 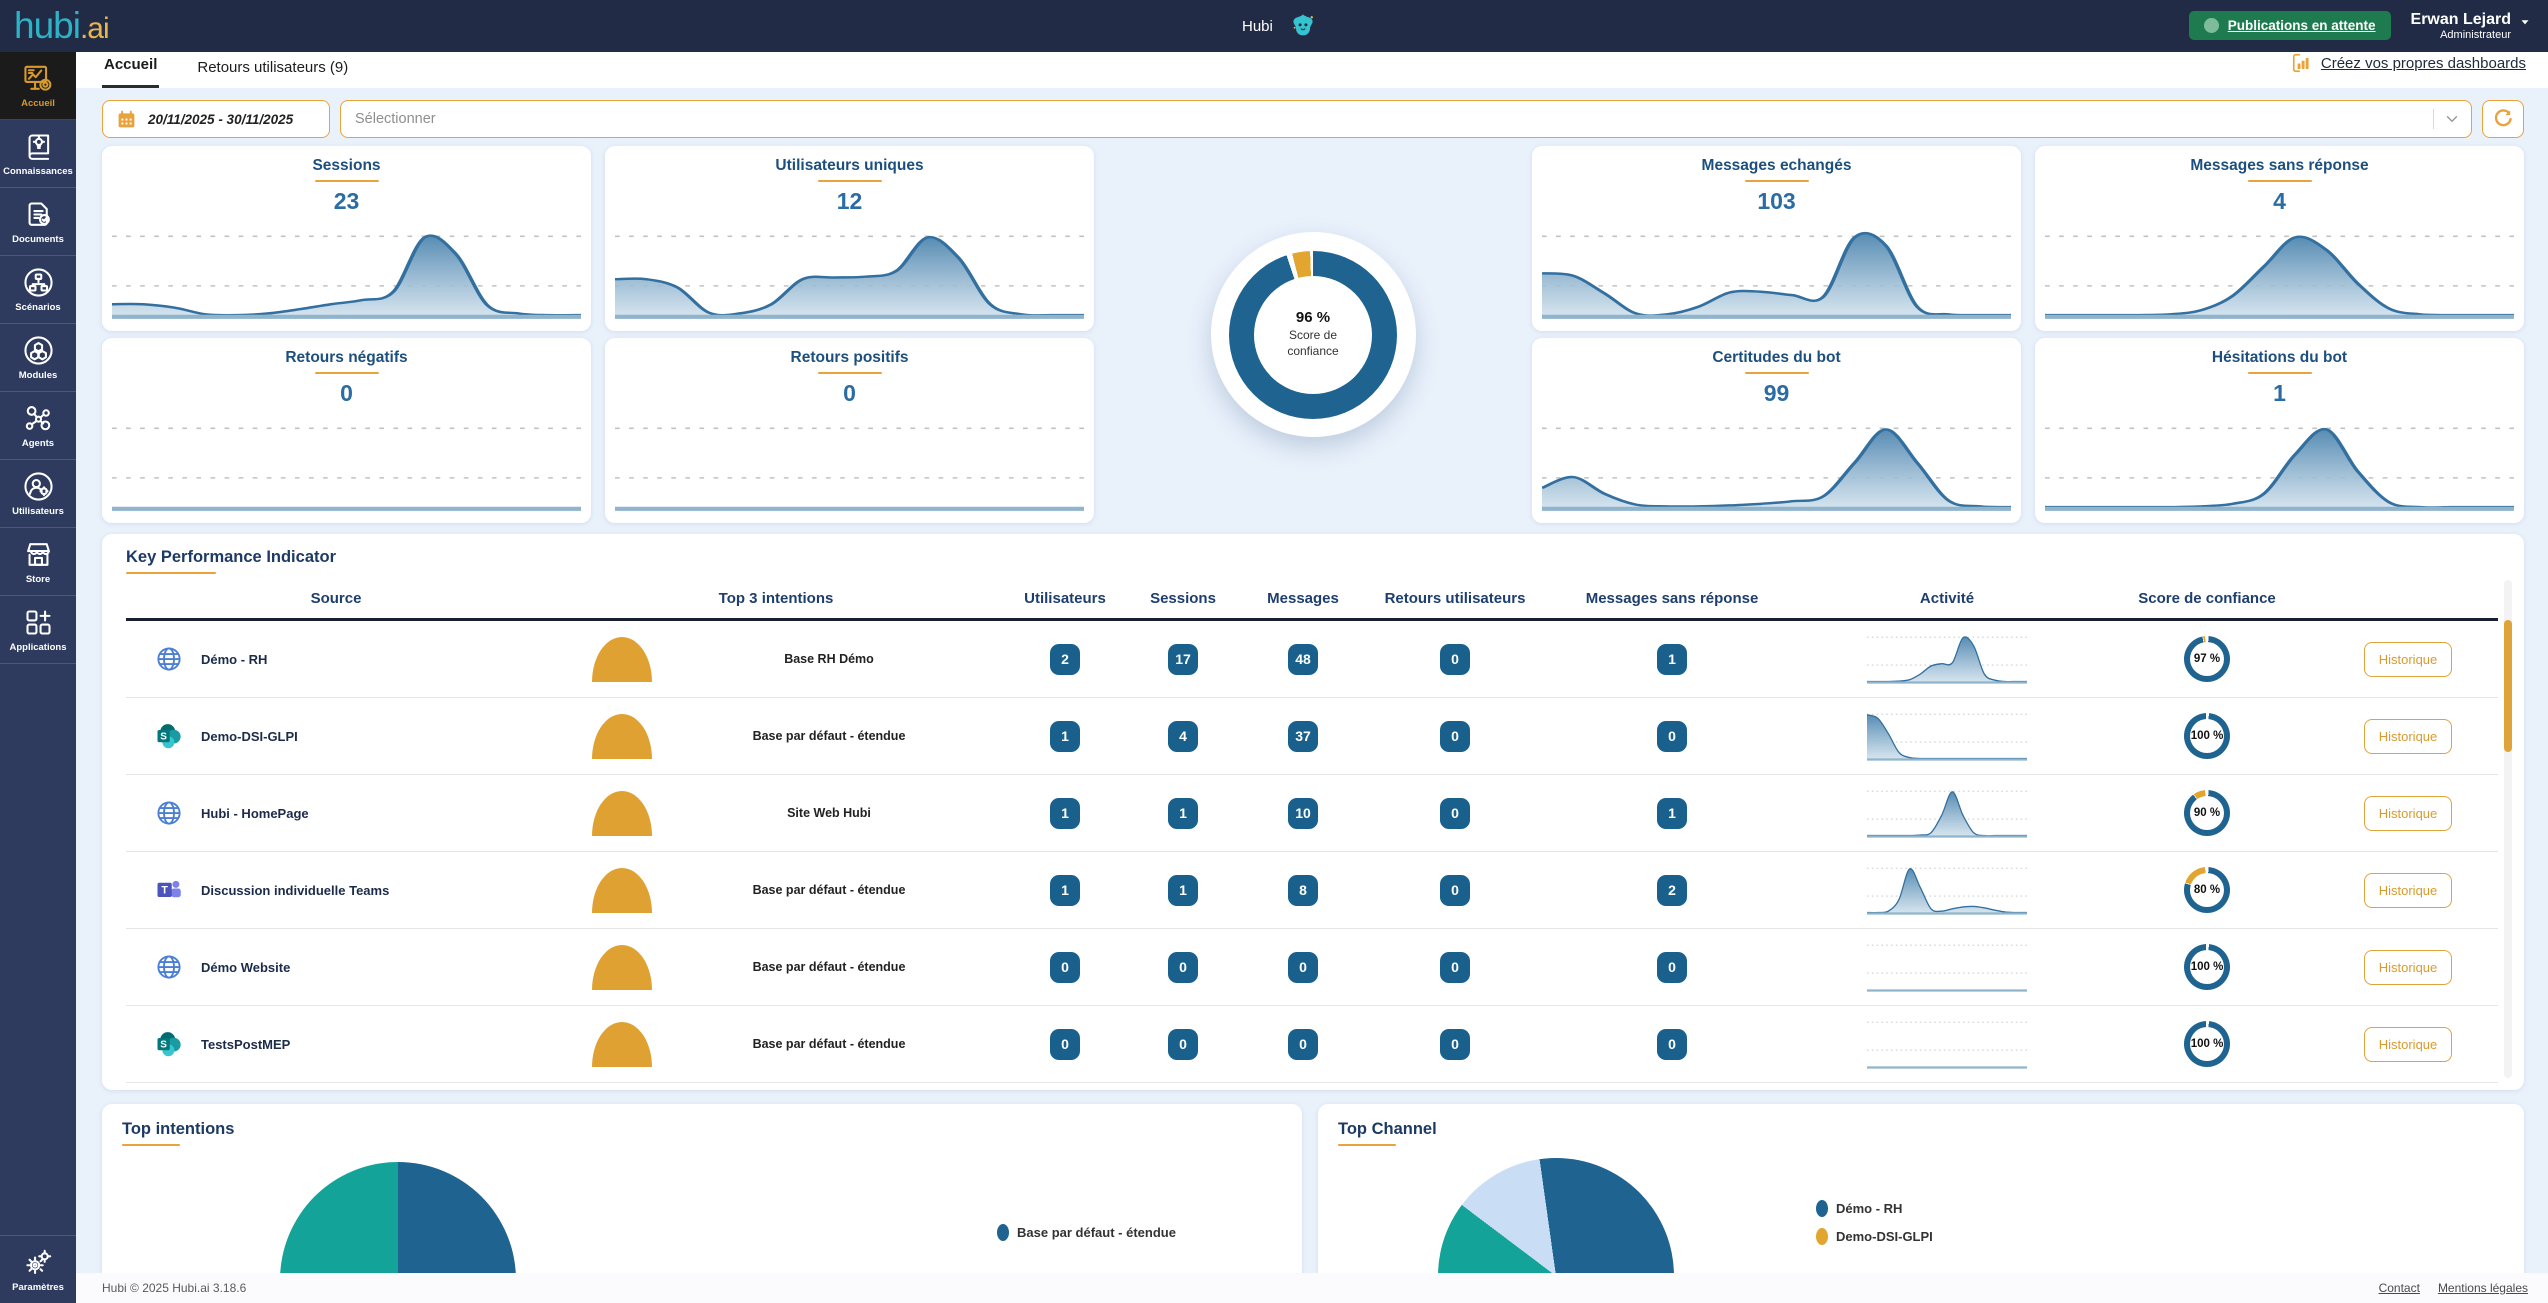 I want to click on stat-value: 1, so click(x=2279, y=393).